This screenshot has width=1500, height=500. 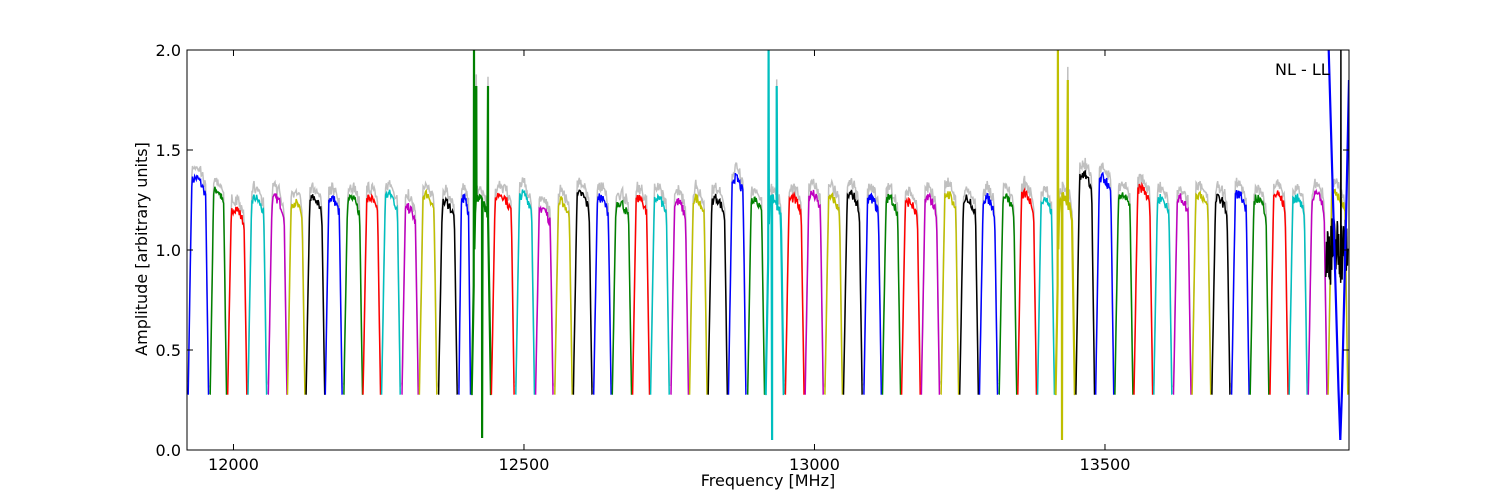 I want to click on x-tick-label: 12500, so click(x=524, y=464).